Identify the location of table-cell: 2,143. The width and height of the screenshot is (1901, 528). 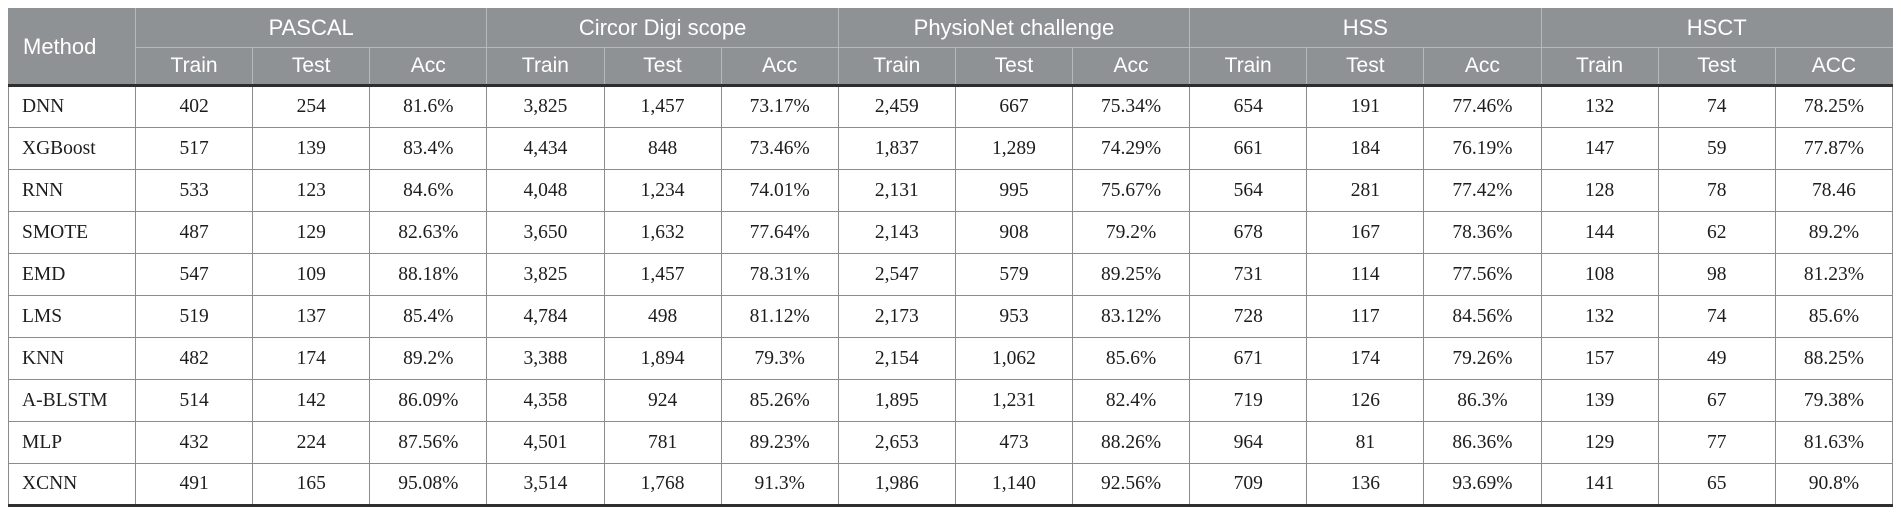
(896, 232).